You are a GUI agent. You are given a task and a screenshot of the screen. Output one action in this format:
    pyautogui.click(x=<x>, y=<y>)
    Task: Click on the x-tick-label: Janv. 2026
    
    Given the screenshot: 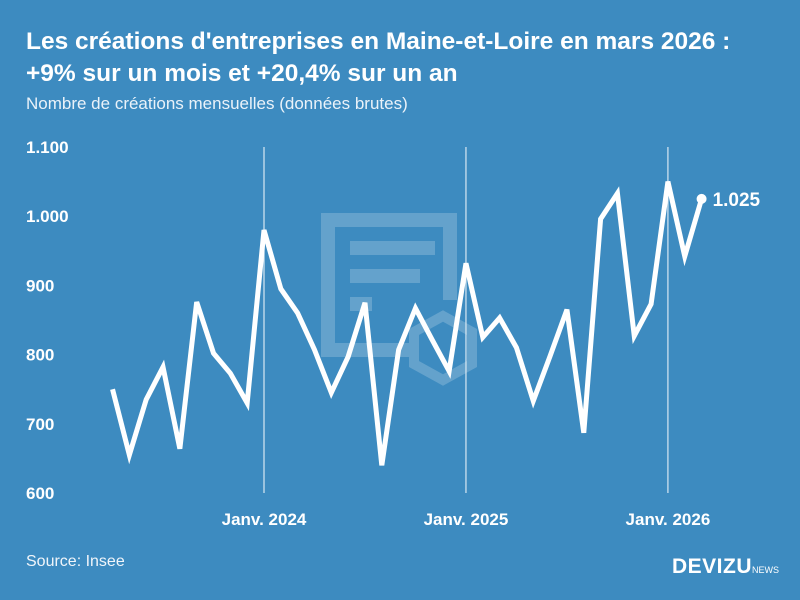 What is the action you would take?
    pyautogui.click(x=668, y=519)
    